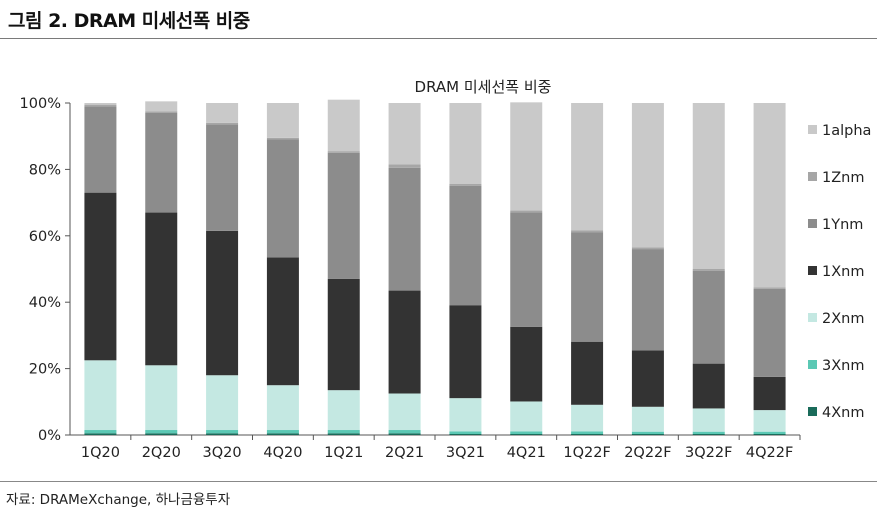 The width and height of the screenshot is (877, 511). What do you see at coordinates (647, 453) in the screenshot?
I see `x-tick-label: 2Q22F` at bounding box center [647, 453].